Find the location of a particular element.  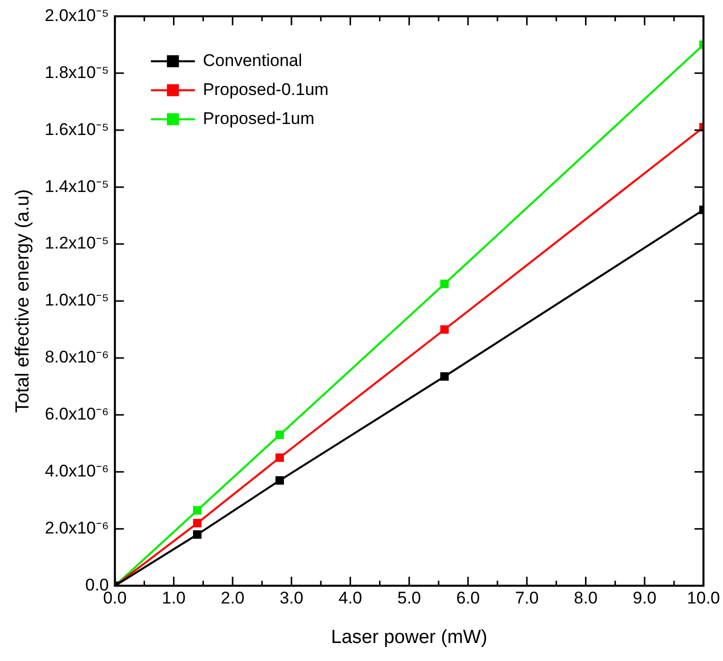

x-axis-title: Laser power (mW) is located at coordinates (409, 637).